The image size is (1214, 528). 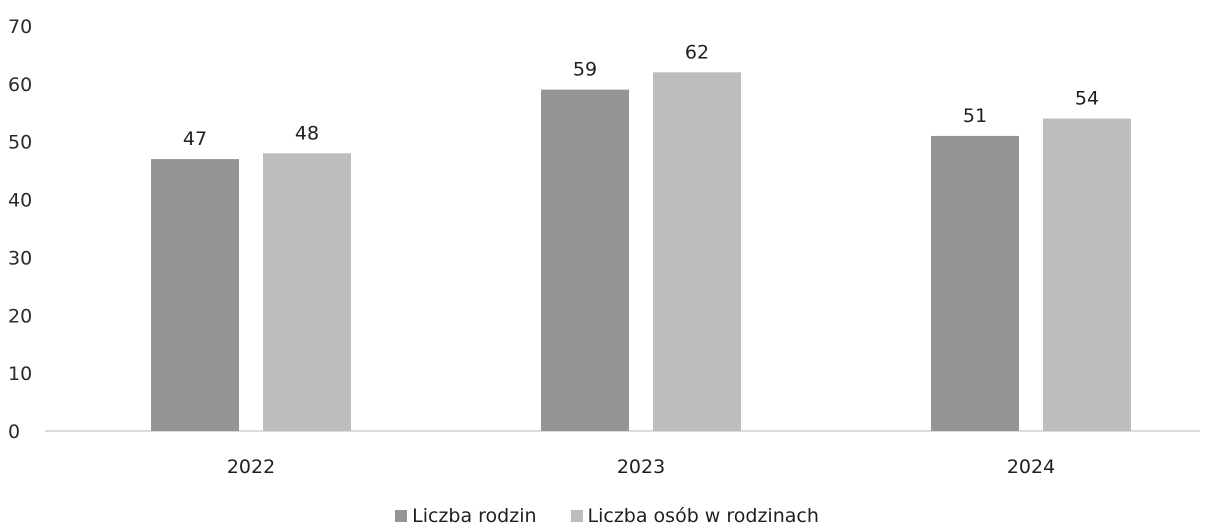 What do you see at coordinates (703, 515) in the screenshot?
I see `legend-label-series-2: Liczba osób w rodzinach` at bounding box center [703, 515].